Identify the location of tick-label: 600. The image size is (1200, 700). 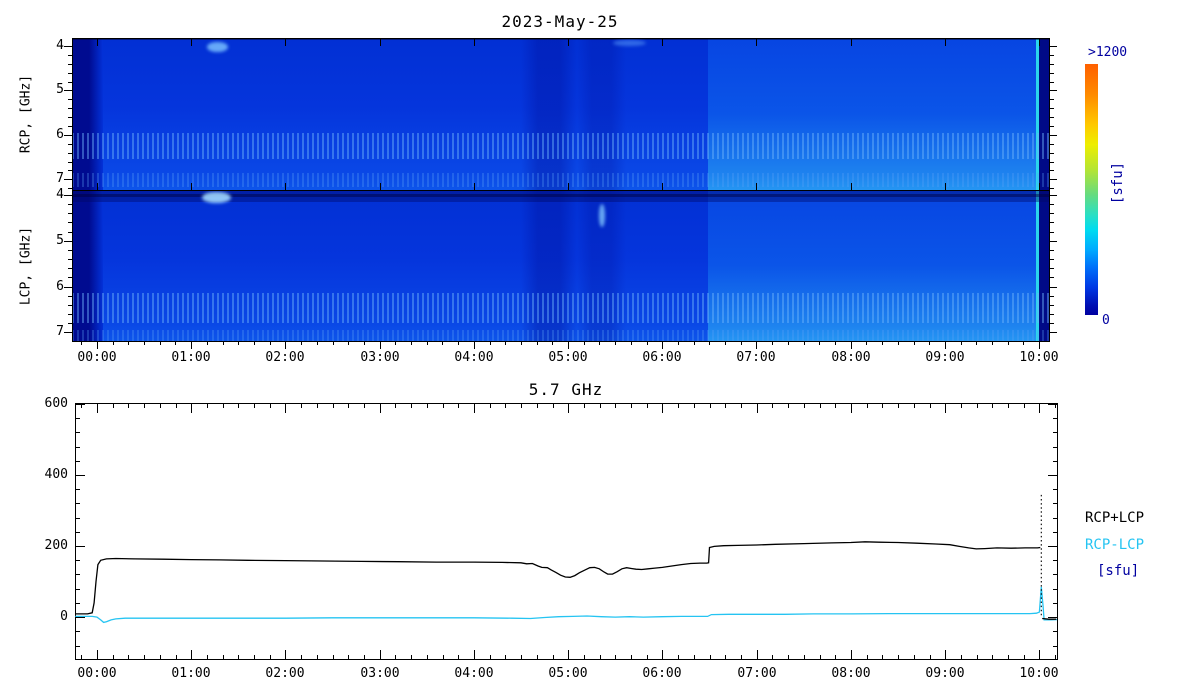
(56, 403).